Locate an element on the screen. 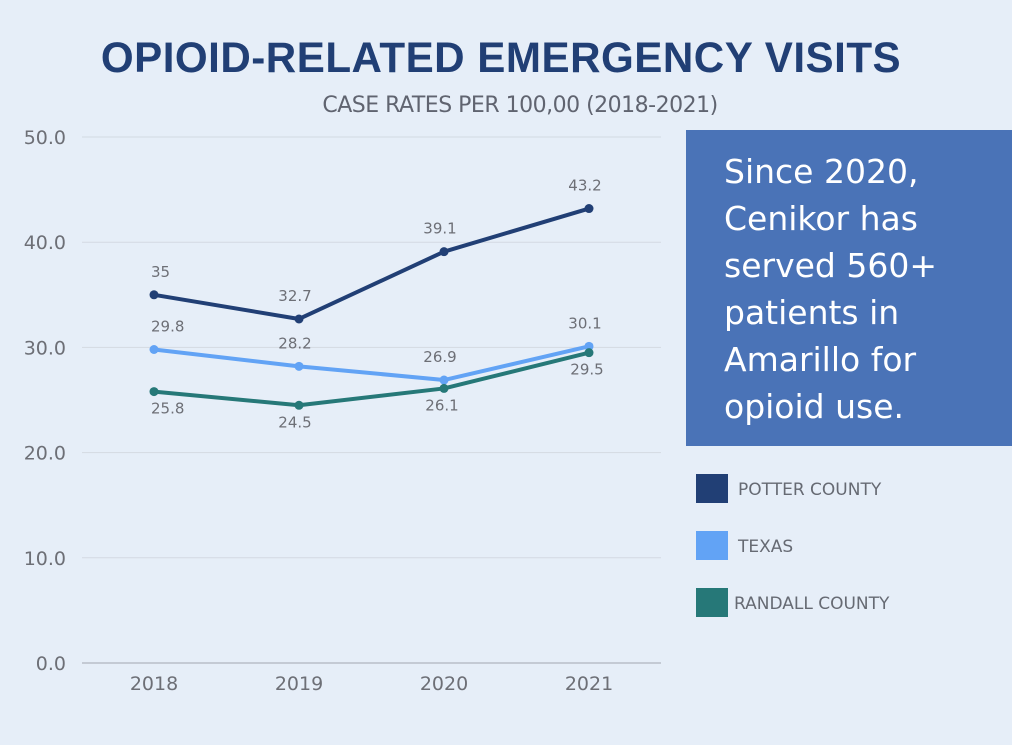 The height and width of the screenshot is (745, 1012). x-tick-label: 2018 is located at coordinates (154, 684).